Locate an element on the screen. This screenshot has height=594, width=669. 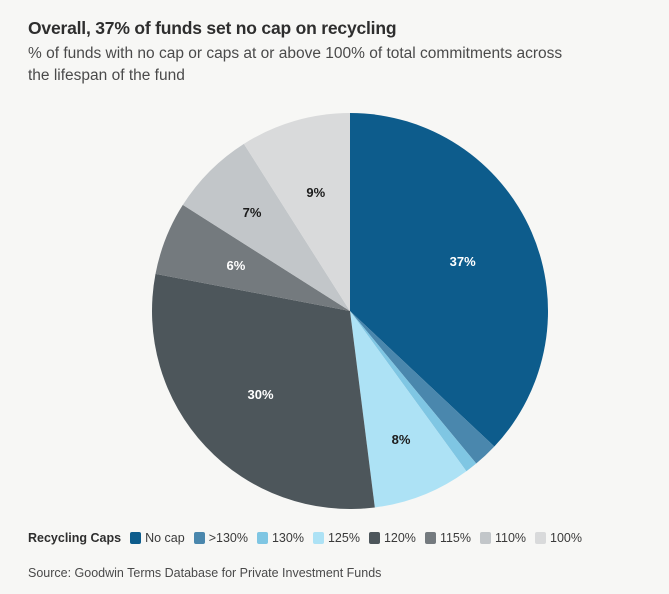
legend-item: >130% is located at coordinates (220, 538).